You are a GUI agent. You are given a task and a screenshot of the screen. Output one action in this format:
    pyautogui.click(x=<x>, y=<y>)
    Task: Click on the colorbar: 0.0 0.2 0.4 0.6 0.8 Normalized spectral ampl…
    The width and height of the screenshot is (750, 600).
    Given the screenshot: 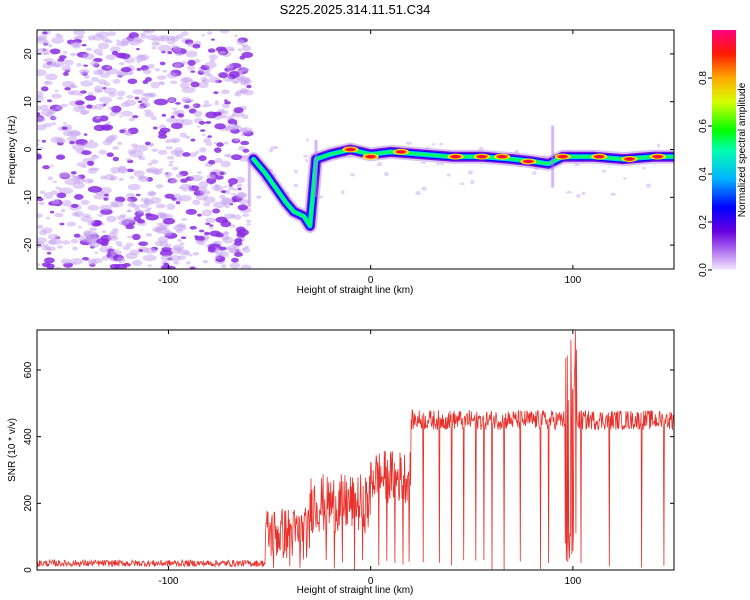 What is the action you would take?
    pyautogui.click(x=723, y=153)
    